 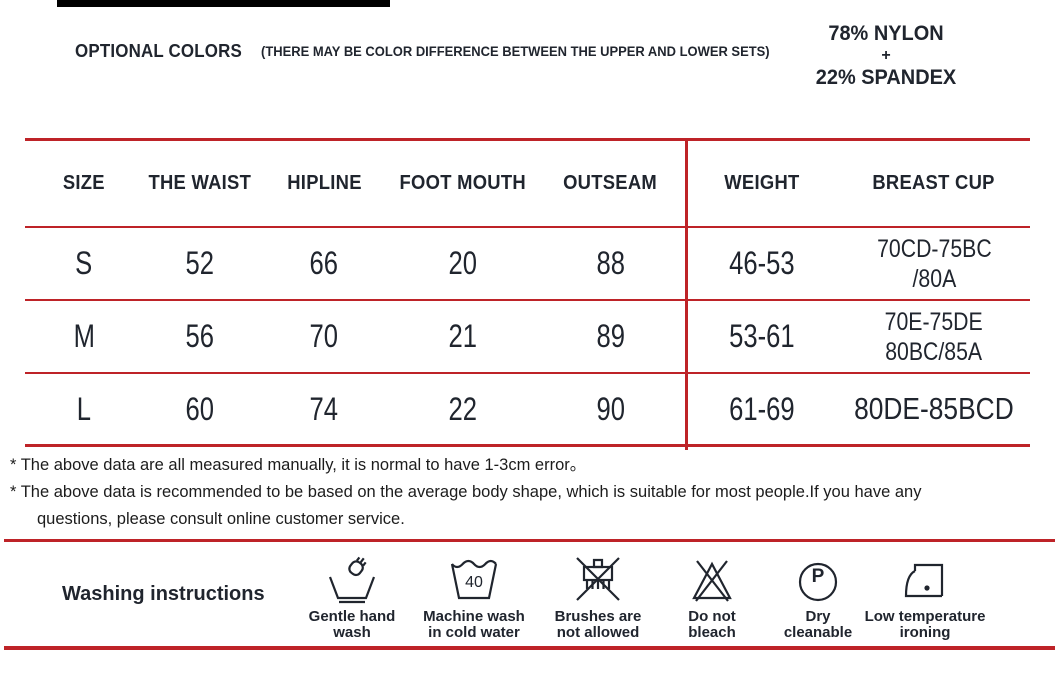 What do you see at coordinates (762, 408) in the screenshot?
I see `cell-weight: 61-69` at bounding box center [762, 408].